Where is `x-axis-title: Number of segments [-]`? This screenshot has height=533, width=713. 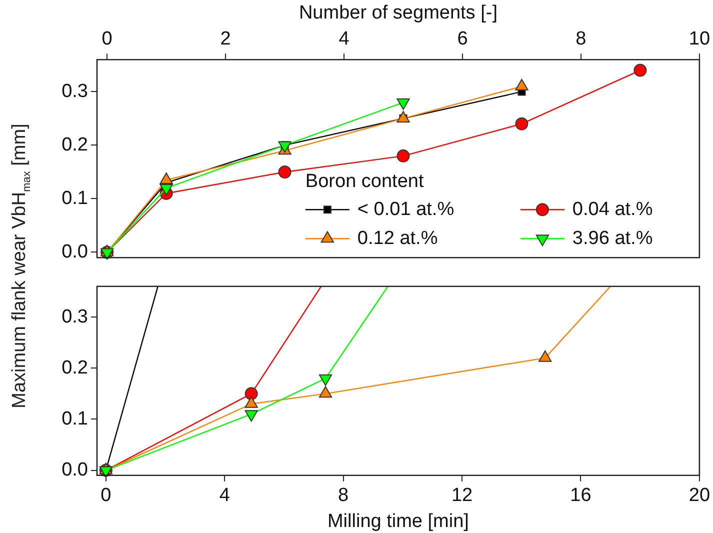 x-axis-title: Number of segments [-] is located at coordinates (398, 13).